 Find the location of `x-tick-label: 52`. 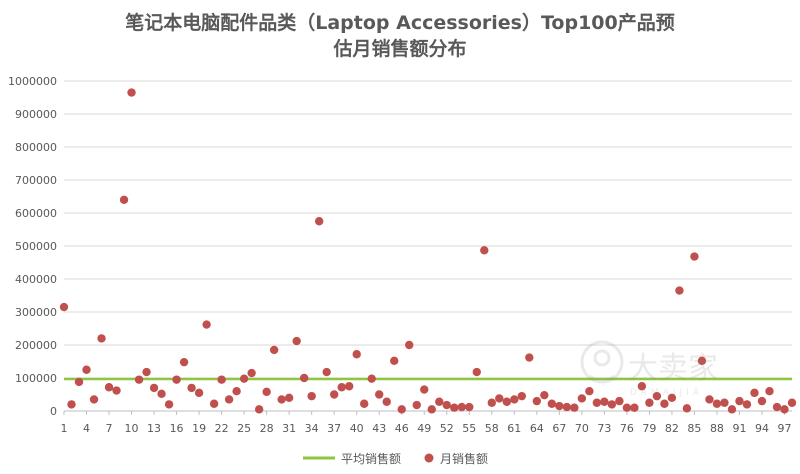

x-tick-label: 52 is located at coordinates (447, 428).